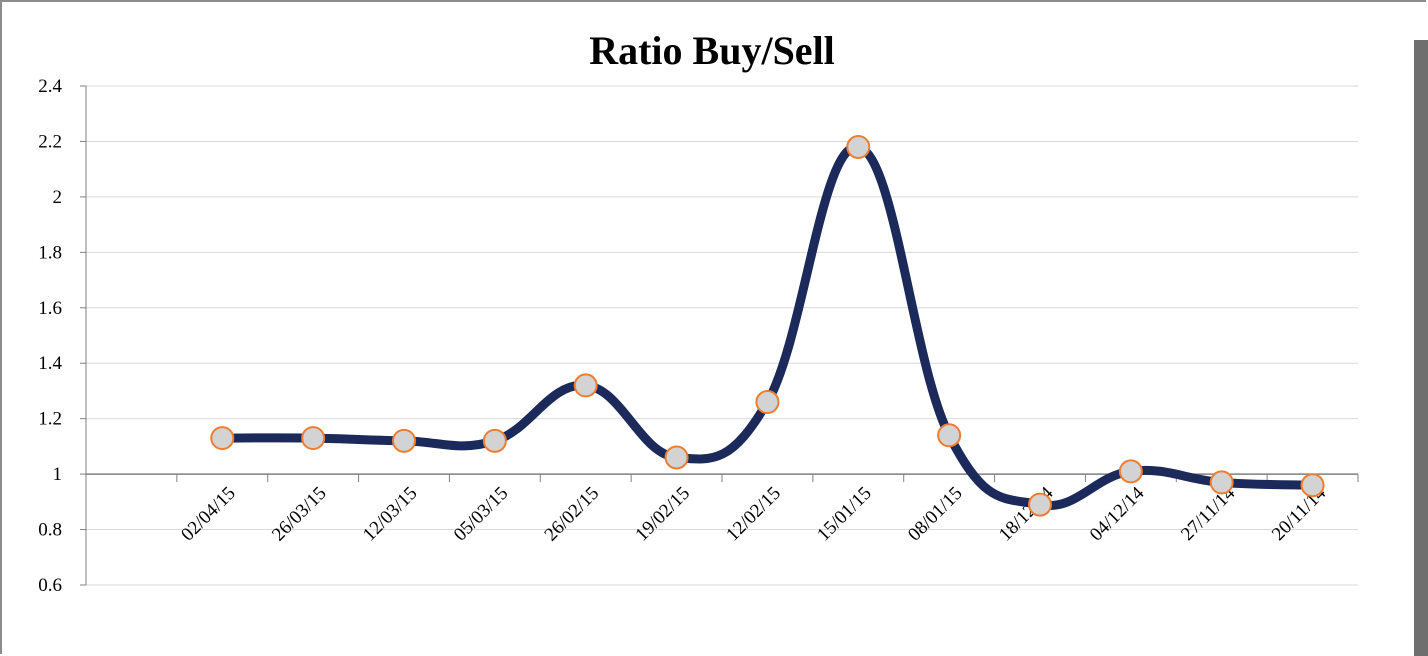 The width and height of the screenshot is (1428, 656). What do you see at coordinates (50, 419) in the screenshot?
I see `y-tick-label: 1.2` at bounding box center [50, 419].